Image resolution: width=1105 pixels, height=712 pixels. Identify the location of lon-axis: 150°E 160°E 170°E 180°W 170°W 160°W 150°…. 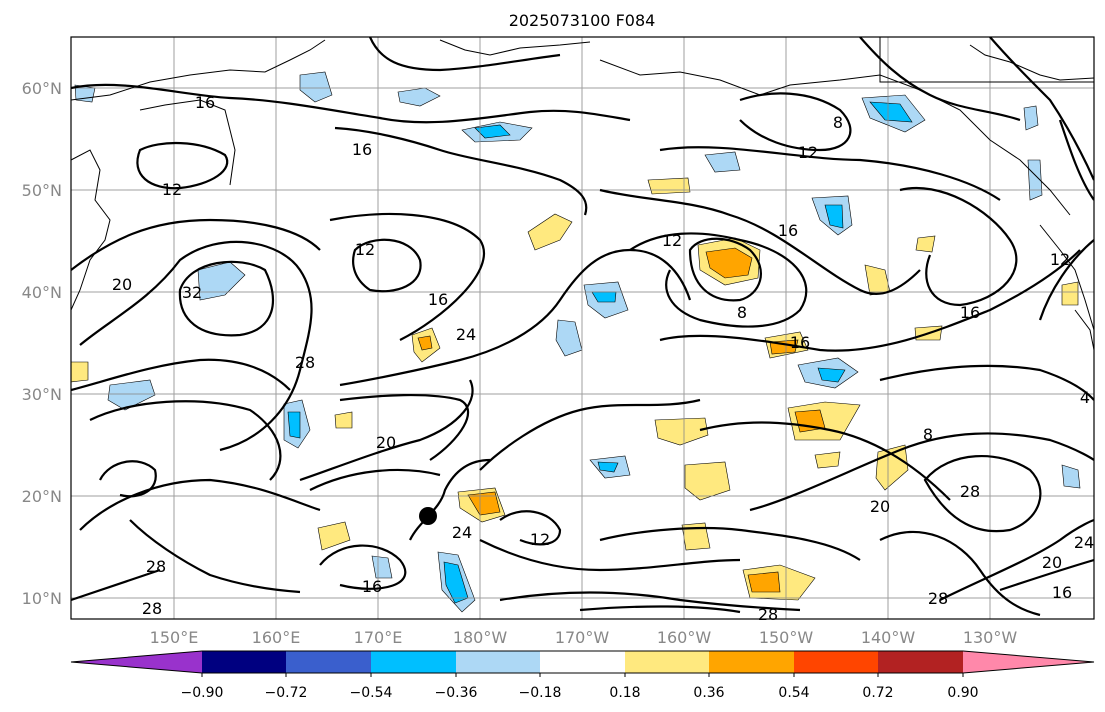
(584, 637).